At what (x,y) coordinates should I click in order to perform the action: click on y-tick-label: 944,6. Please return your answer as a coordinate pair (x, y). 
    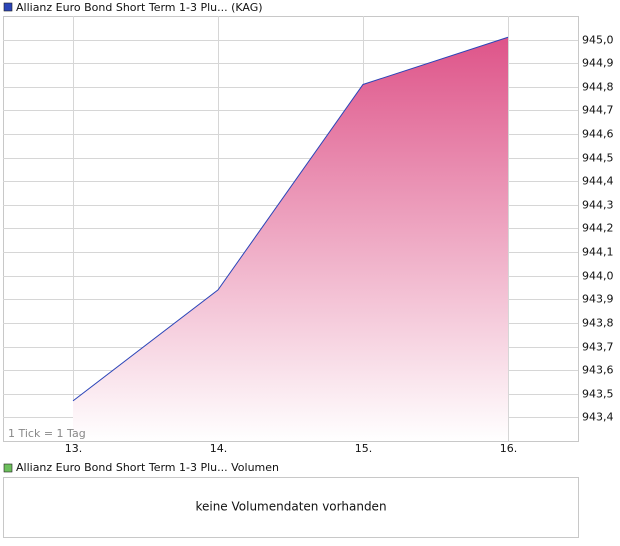
    Looking at the image, I should click on (598, 134).